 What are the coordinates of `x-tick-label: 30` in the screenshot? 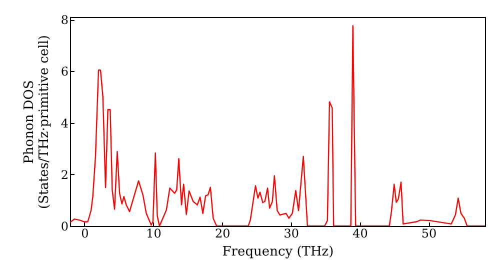 It's located at (292, 233).